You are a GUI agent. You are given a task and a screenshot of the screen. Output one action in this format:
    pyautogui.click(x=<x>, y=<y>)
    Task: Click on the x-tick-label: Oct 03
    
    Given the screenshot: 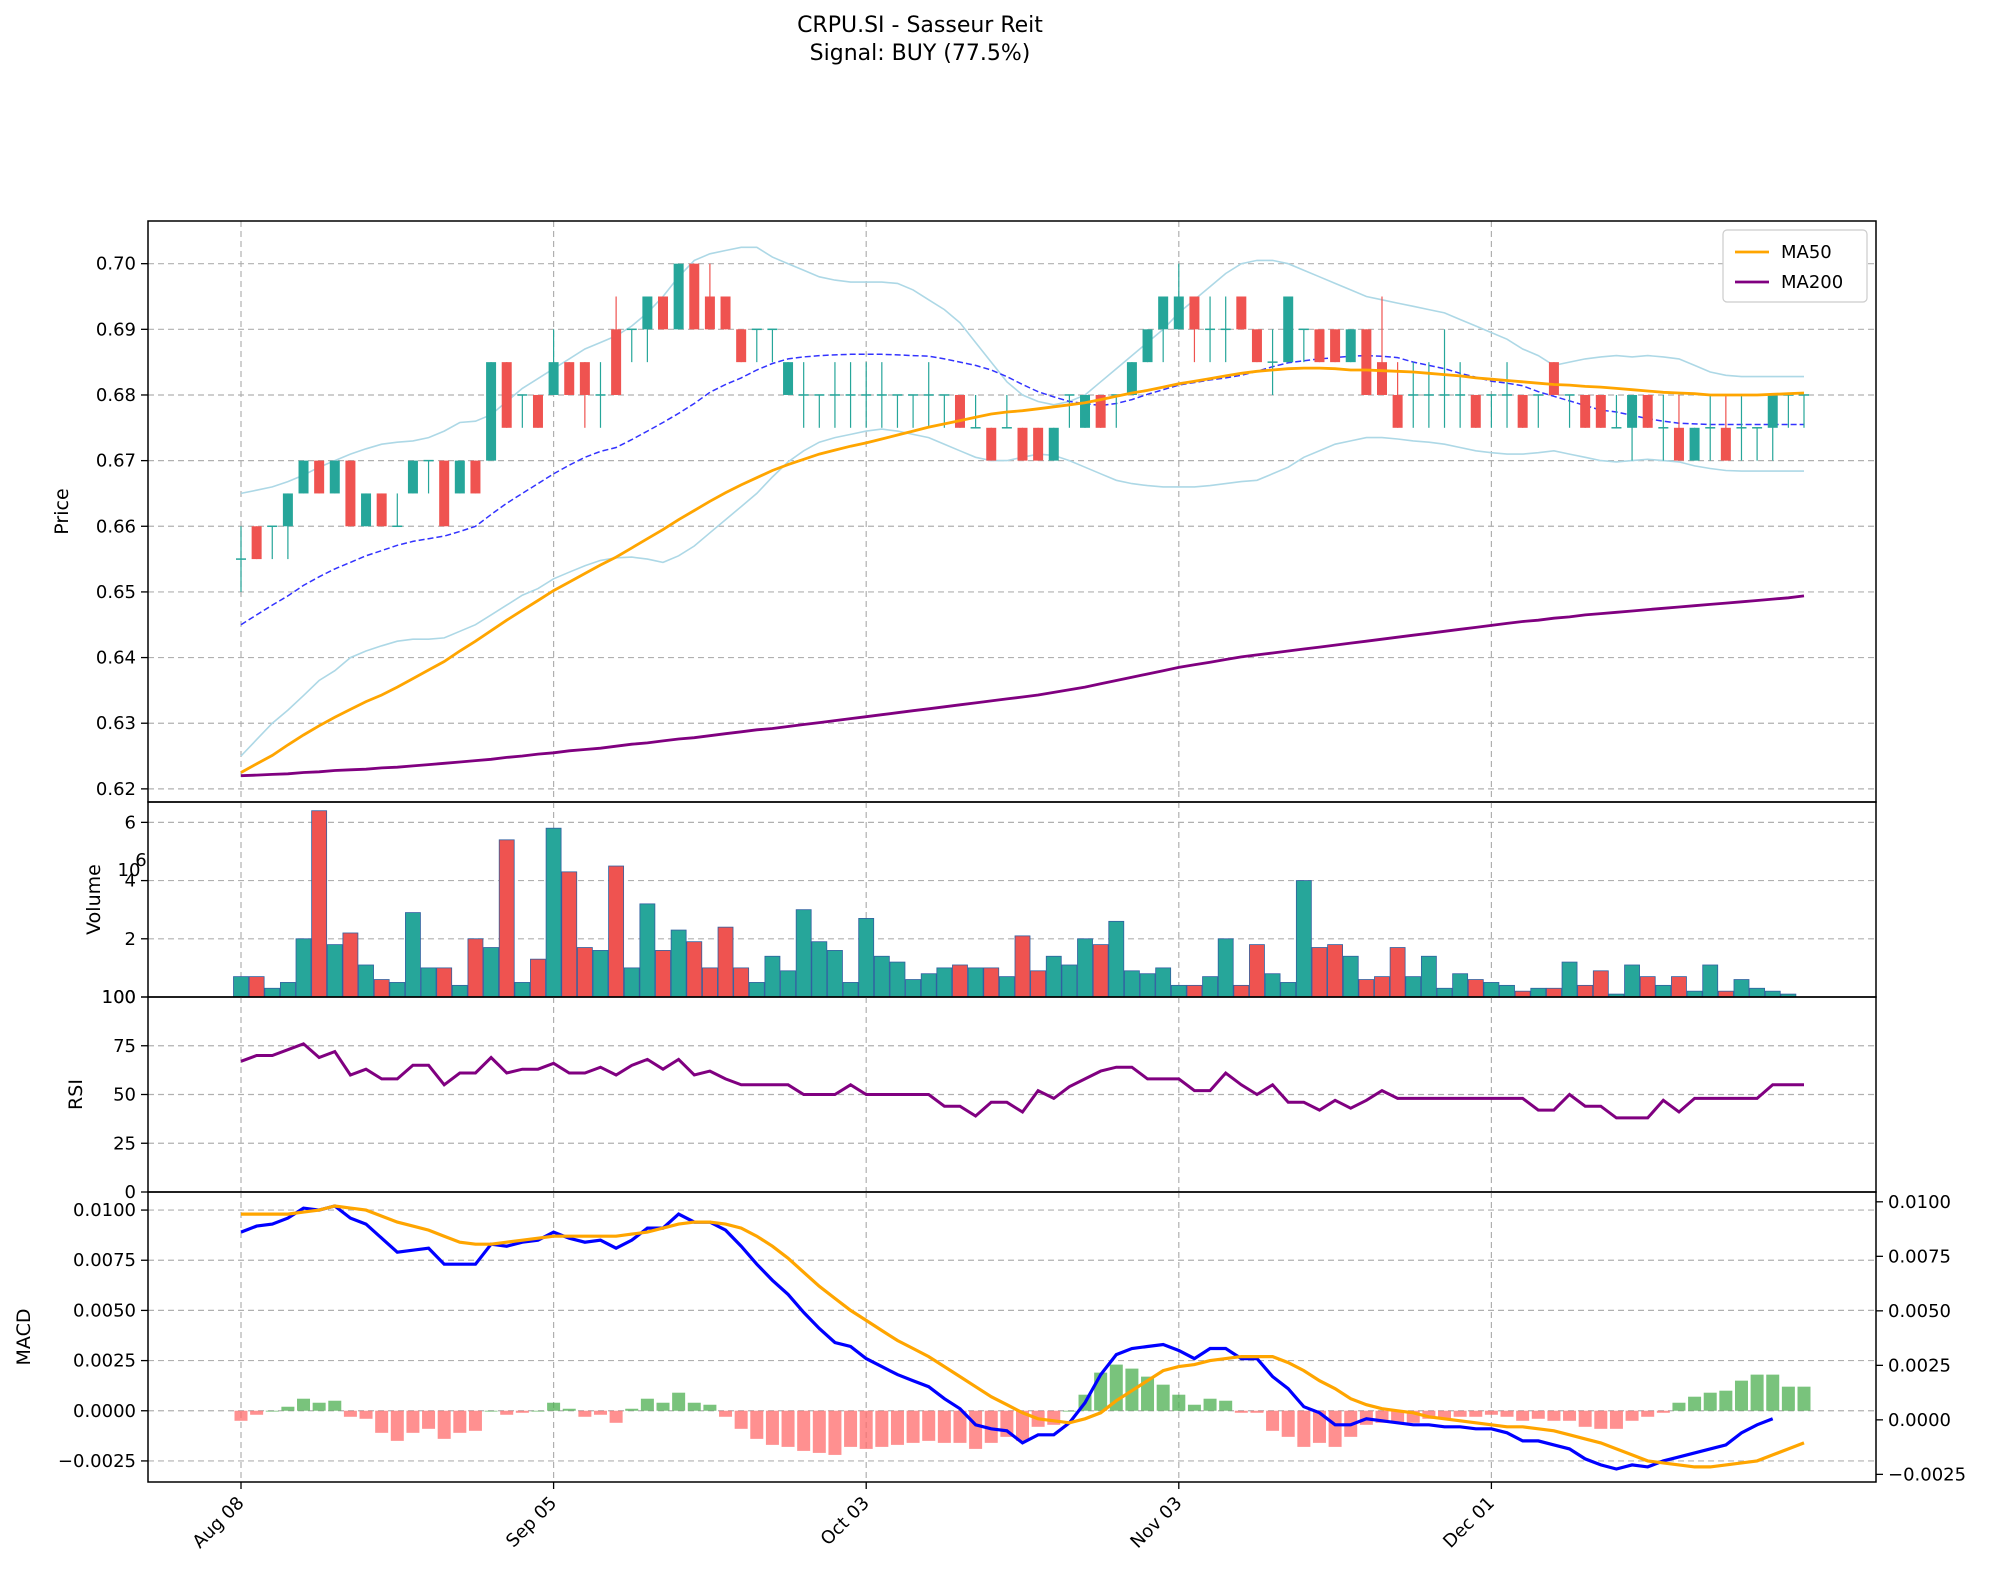 What is the action you would take?
    pyautogui.click(x=845, y=1521)
    